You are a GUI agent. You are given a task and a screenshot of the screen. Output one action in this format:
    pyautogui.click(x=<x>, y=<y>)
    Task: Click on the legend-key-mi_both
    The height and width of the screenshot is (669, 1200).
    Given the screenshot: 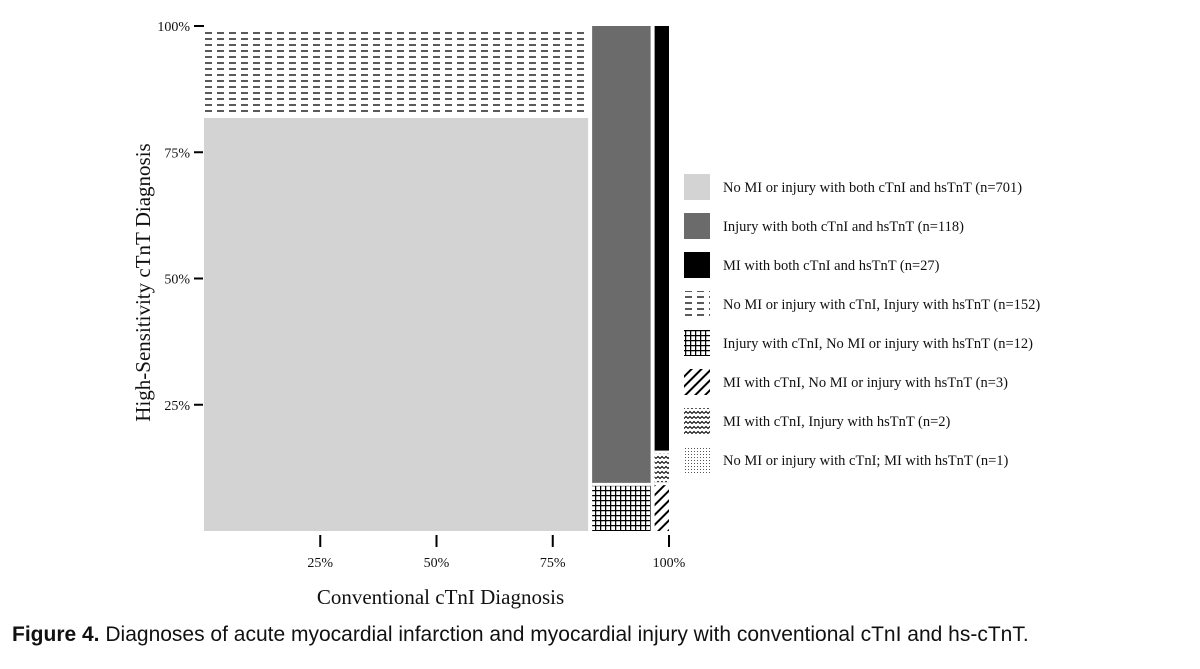 What is the action you would take?
    pyautogui.click(x=697, y=265)
    